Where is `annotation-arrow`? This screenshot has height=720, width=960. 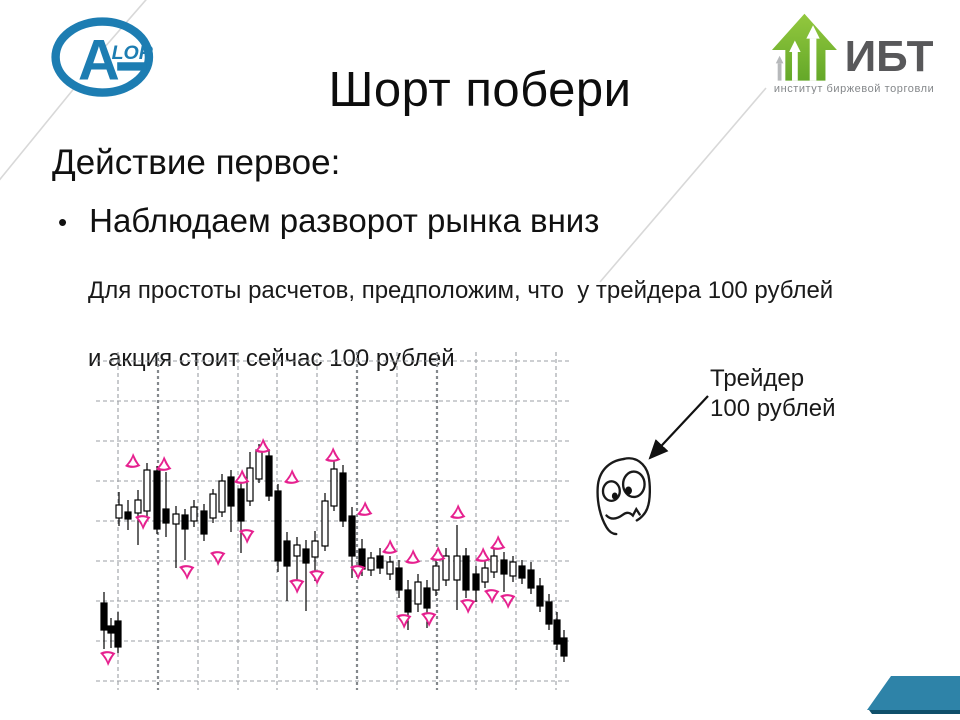 annotation-arrow is located at coordinates (678, 427).